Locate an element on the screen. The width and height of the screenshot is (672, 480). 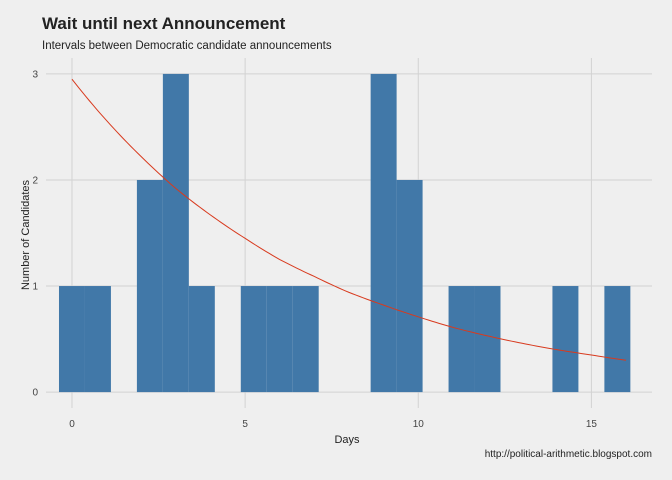
x-tick-label: 0 is located at coordinates (72, 424).